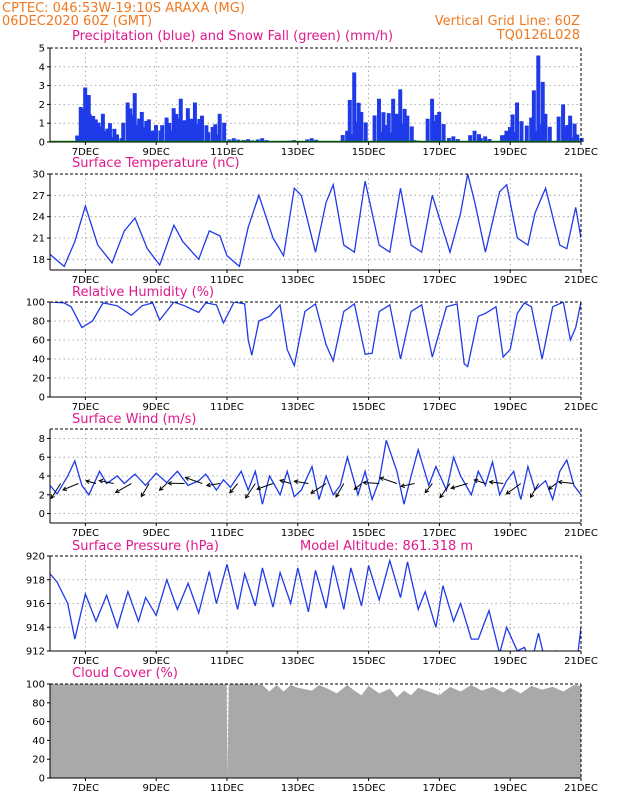  What do you see at coordinates (510, 788) in the screenshot?
I see `cloud-xtick-label: 19DEC` at bounding box center [510, 788].